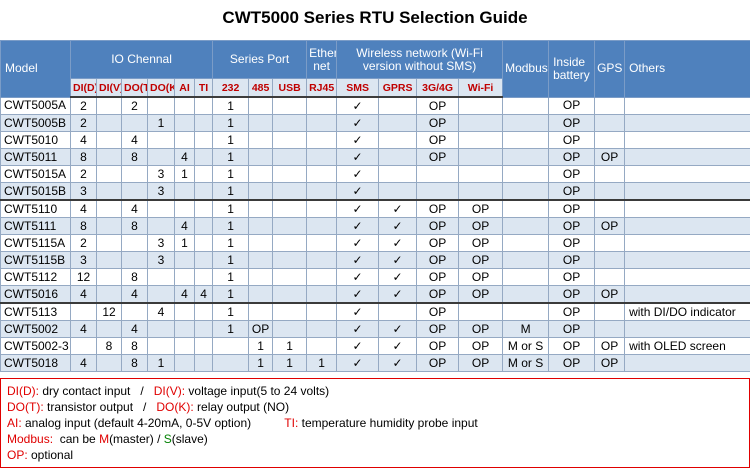 The width and height of the screenshot is (750, 471). I want to click on cell-rj45: 1, so click(322, 363).